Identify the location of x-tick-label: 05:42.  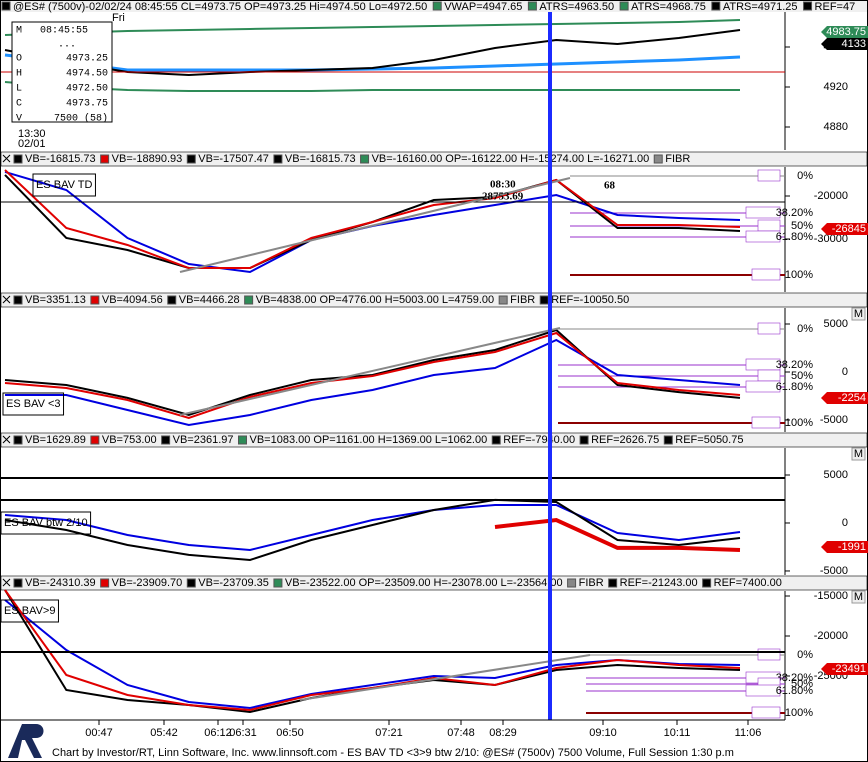
(164, 733).